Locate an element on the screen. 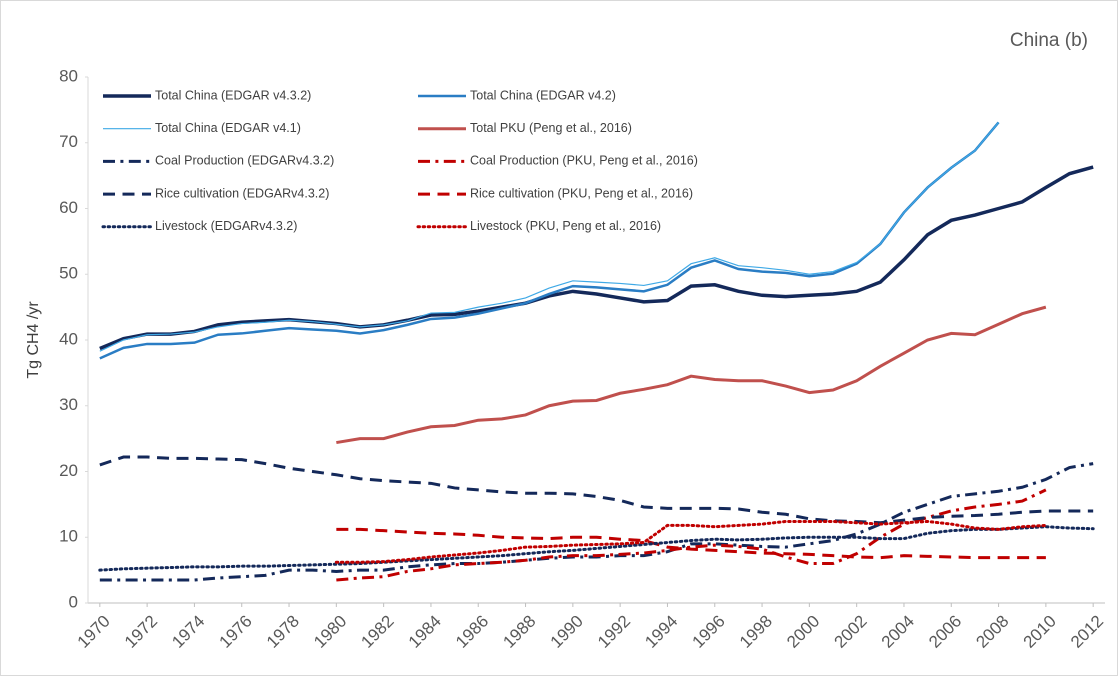 Image resolution: width=1119 pixels, height=677 pixels. y-tick-label: 50 is located at coordinates (68, 273).